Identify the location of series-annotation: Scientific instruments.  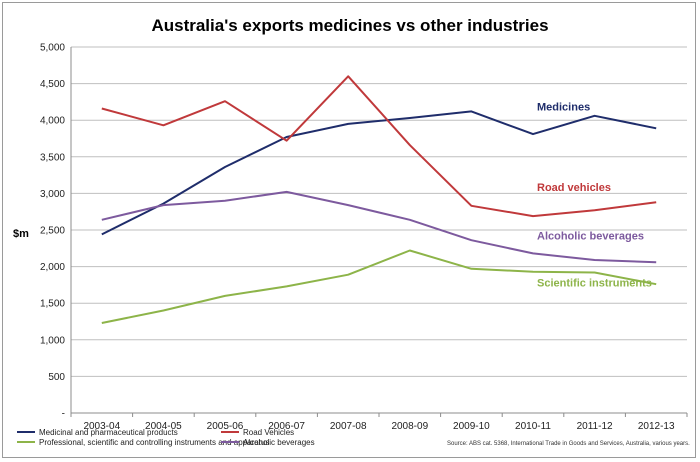
(594, 283).